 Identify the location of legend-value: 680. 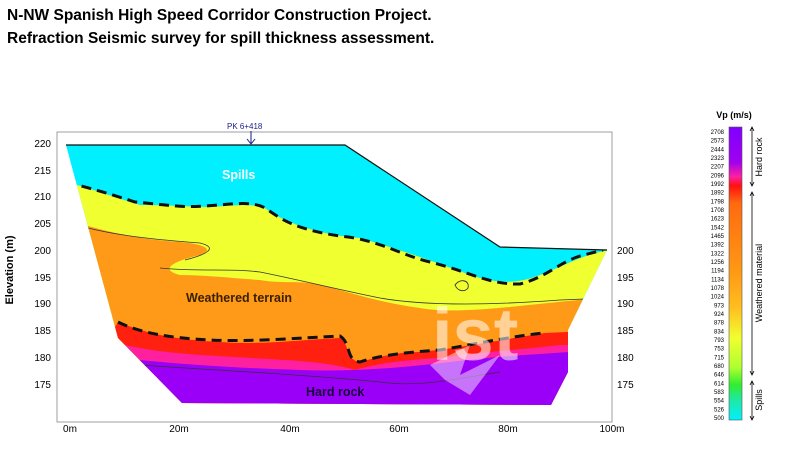
(719, 367).